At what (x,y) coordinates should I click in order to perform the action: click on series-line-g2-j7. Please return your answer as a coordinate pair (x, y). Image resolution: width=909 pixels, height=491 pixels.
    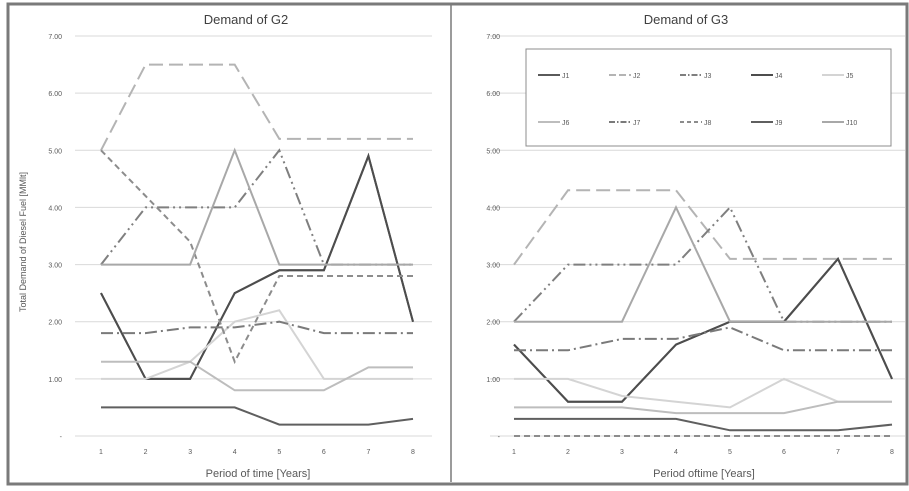
    Looking at the image, I should click on (257, 327).